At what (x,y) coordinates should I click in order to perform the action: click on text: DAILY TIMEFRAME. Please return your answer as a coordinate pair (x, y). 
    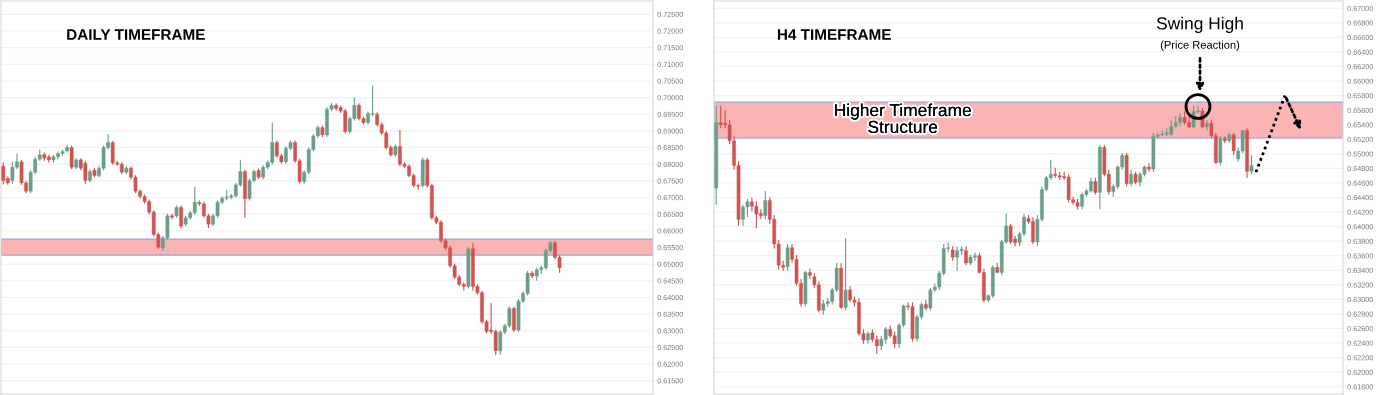
    Looking at the image, I should click on (136, 34).